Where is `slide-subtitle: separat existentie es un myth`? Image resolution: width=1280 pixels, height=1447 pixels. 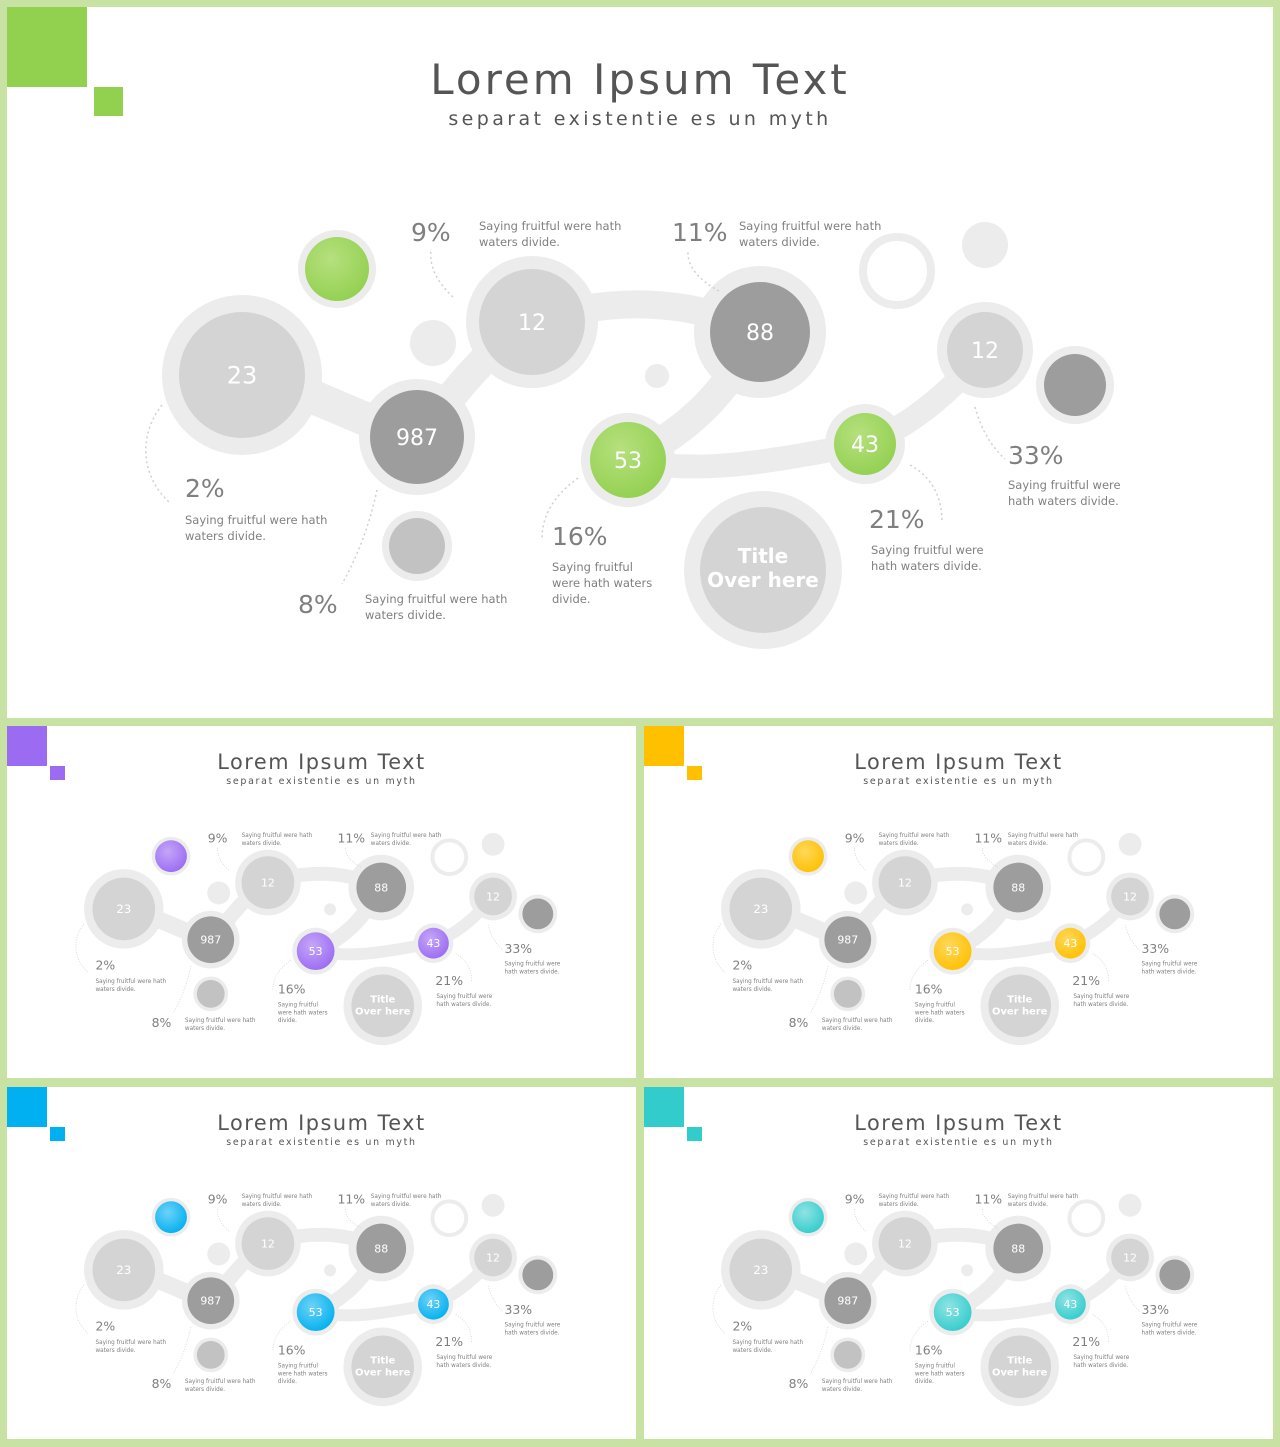 slide-subtitle: separat existentie es un myth is located at coordinates (321, 782).